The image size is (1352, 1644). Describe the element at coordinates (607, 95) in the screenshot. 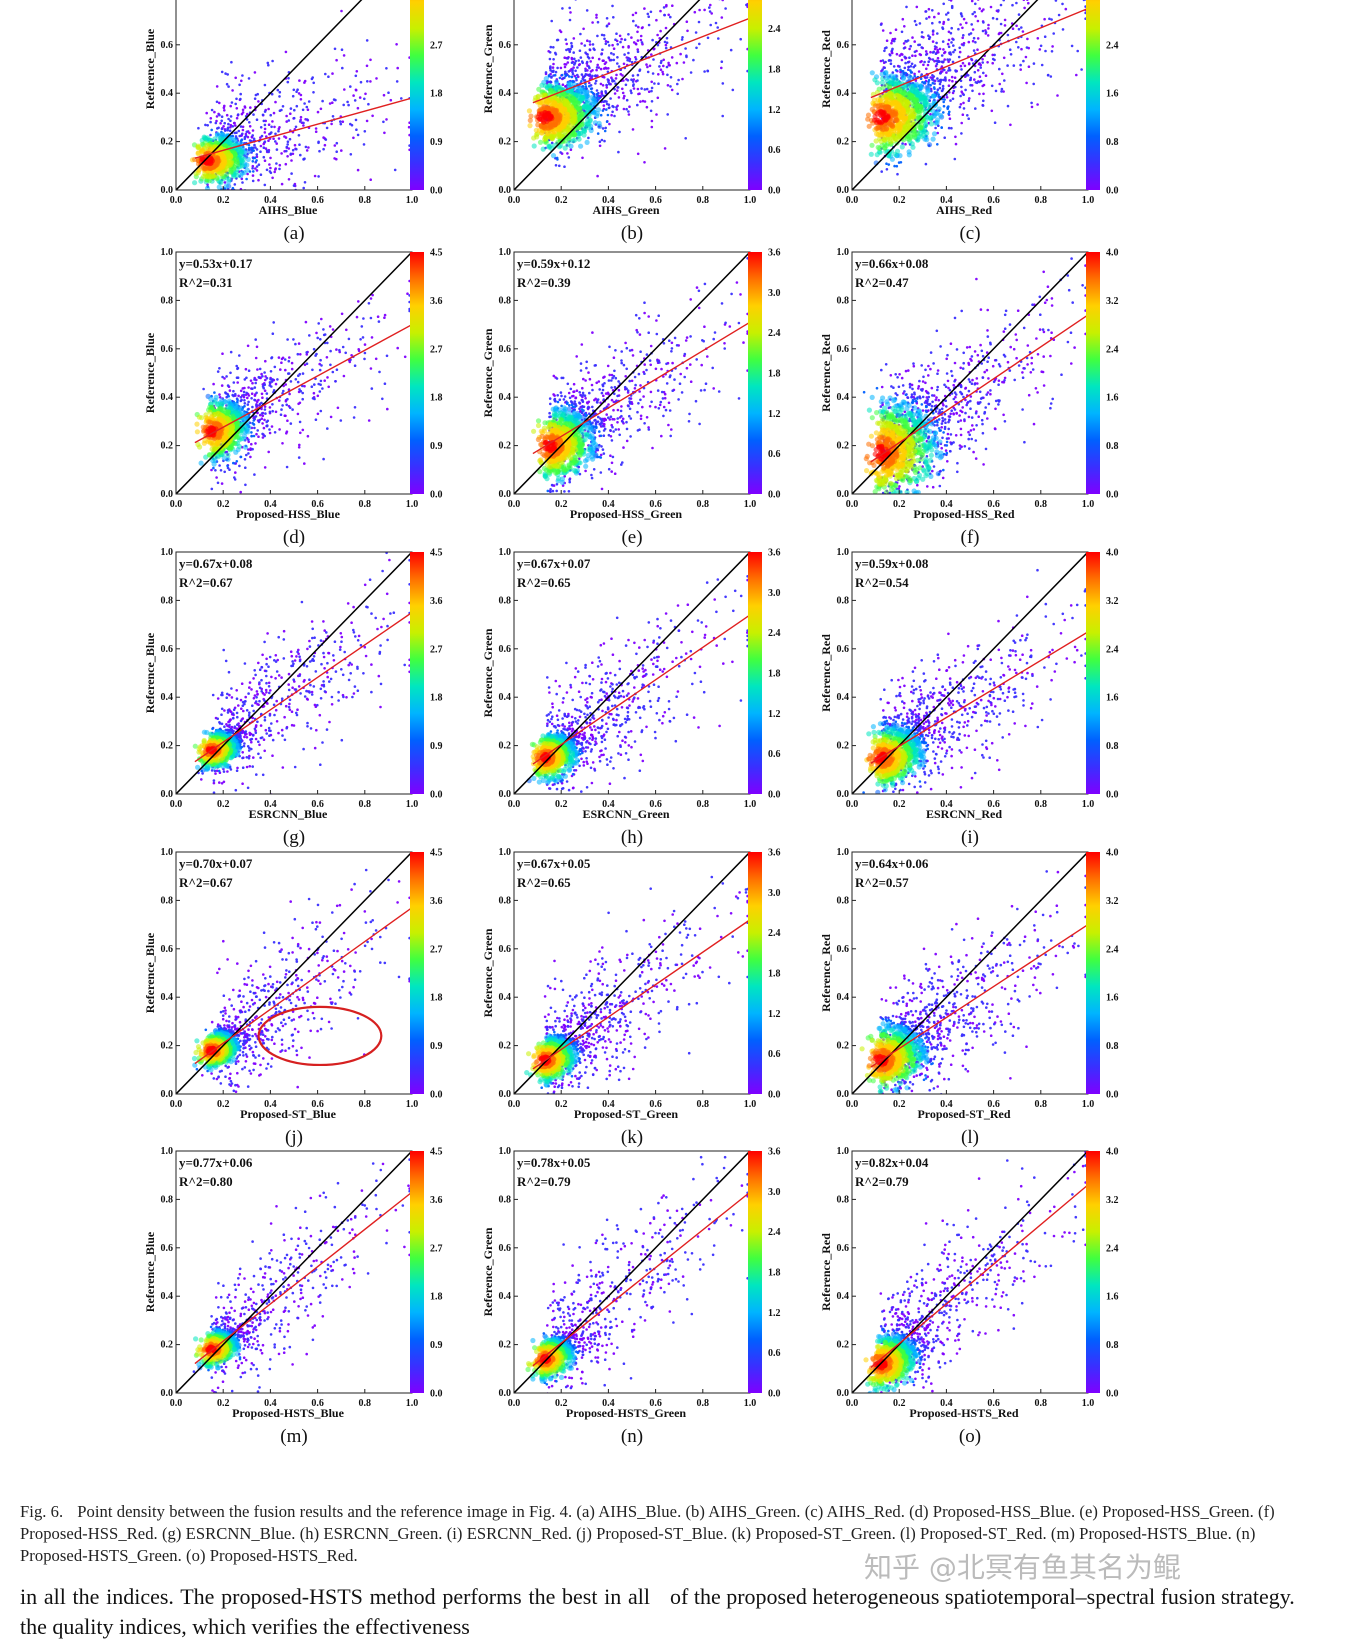

I see `identity-line` at that location.